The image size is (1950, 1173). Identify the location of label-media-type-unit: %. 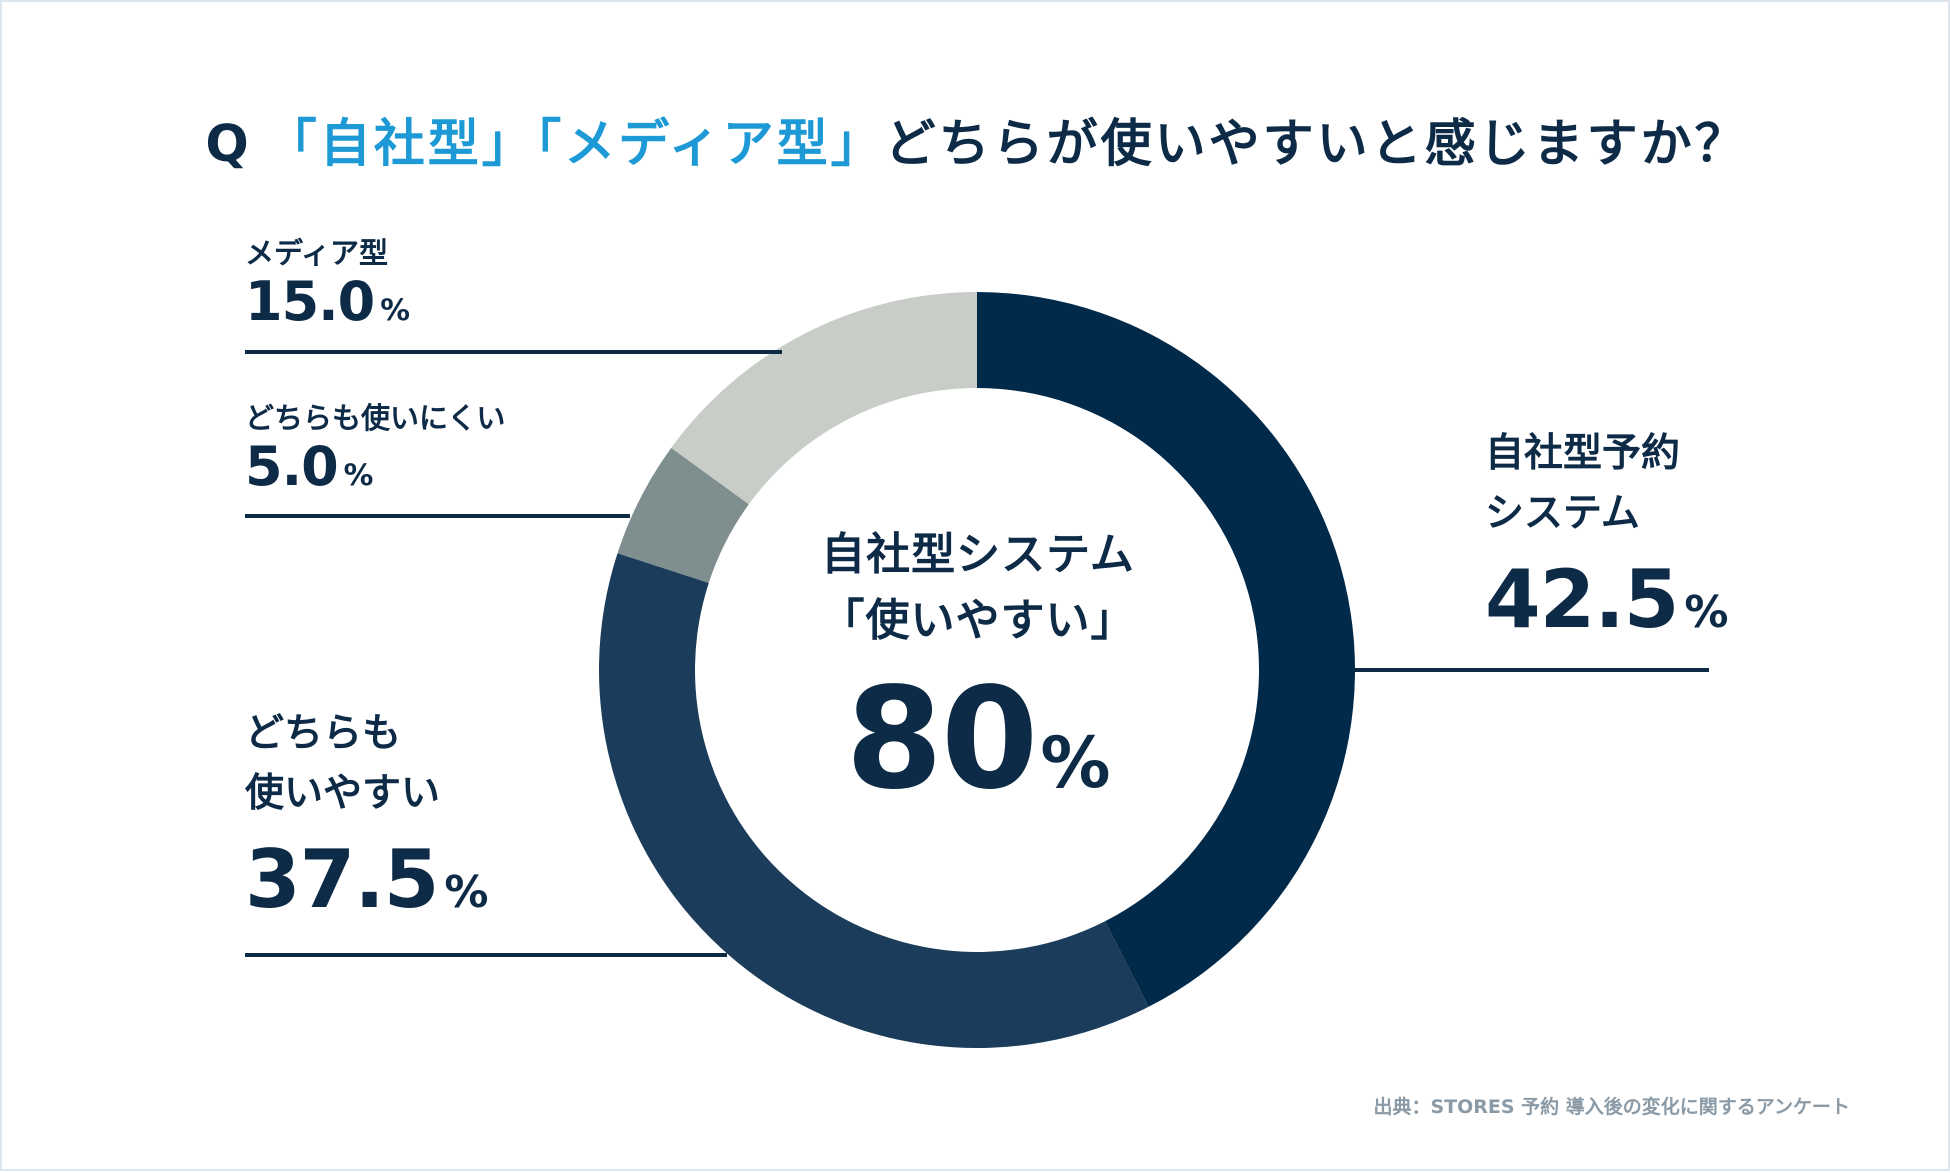
(395, 310).